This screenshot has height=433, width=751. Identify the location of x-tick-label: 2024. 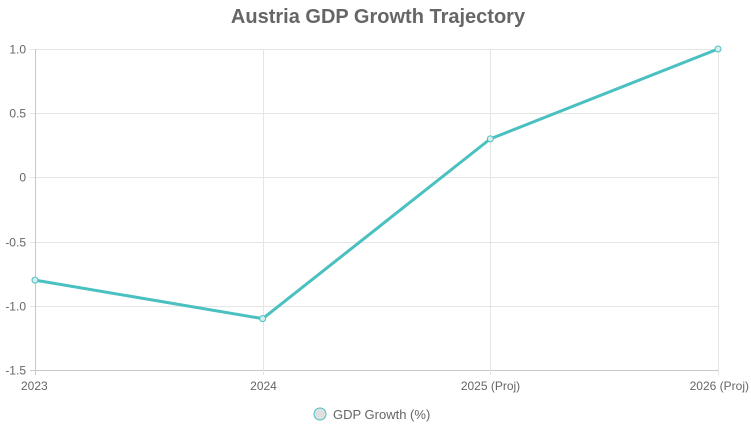
(263, 386).